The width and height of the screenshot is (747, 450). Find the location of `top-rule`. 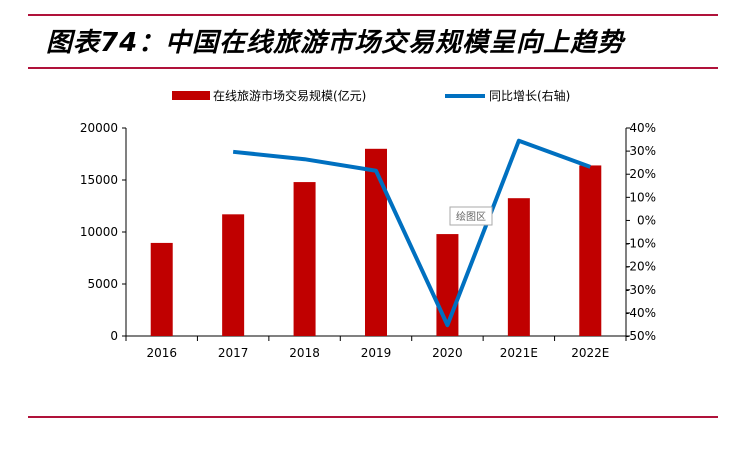

top-rule is located at coordinates (373, 15).